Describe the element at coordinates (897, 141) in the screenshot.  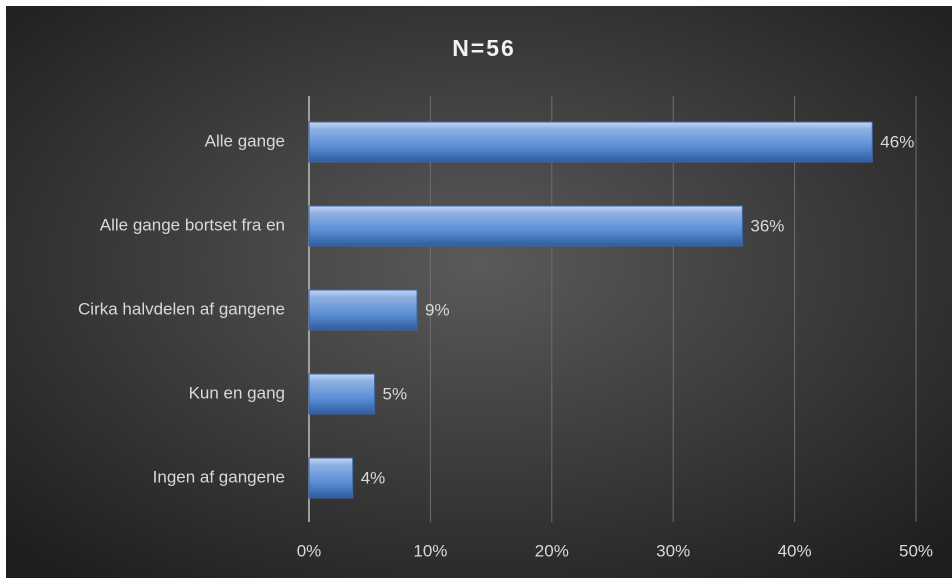
I see `value-label: 46%` at that location.